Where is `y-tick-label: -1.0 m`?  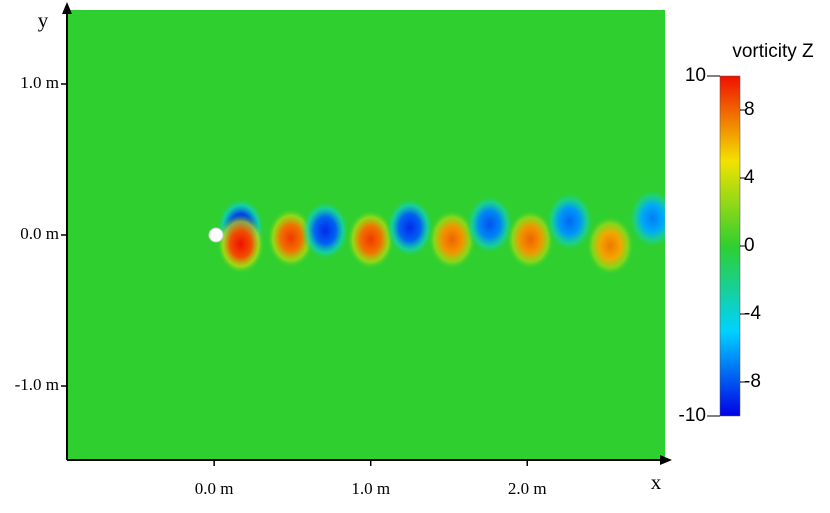
y-tick-label: -1.0 m is located at coordinates (37, 384).